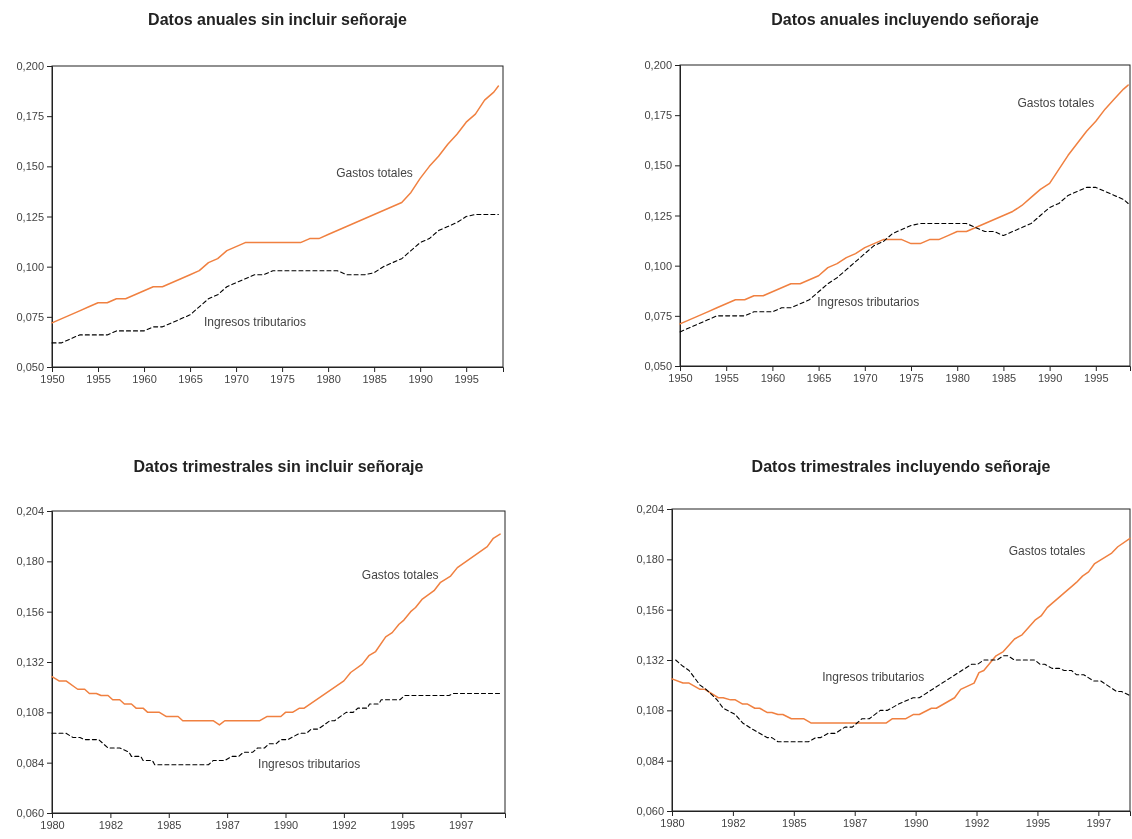  I want to click on chart-title: Datos anuales incluyendo señoraje, so click(905, 19).